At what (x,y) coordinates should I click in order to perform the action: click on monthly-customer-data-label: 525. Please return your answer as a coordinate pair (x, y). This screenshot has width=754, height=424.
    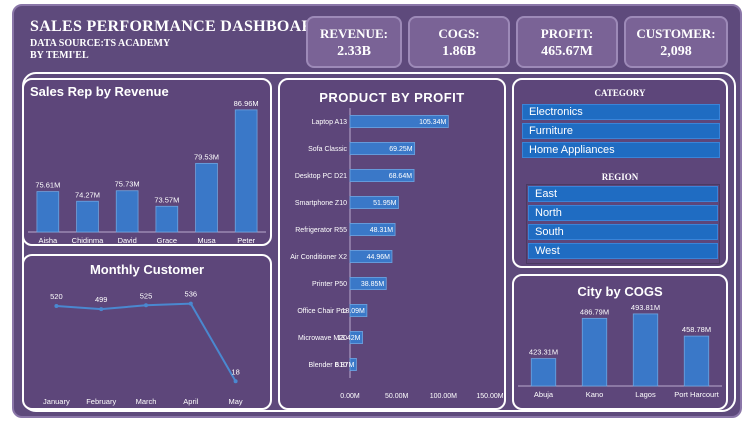
    Looking at the image, I should click on (146, 295).